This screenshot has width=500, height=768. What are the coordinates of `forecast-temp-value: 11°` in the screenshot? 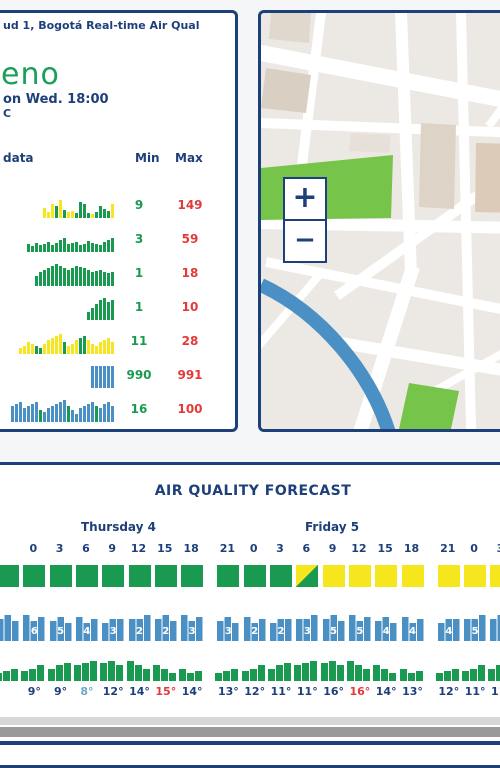 It's located at (475, 691).